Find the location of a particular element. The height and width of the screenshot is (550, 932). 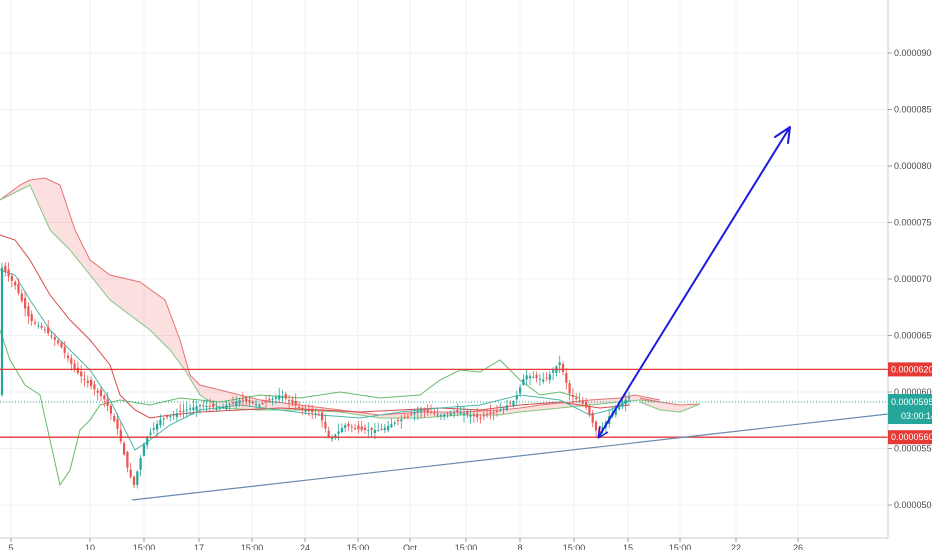

arrow-extension is located at coordinates (711, 254).